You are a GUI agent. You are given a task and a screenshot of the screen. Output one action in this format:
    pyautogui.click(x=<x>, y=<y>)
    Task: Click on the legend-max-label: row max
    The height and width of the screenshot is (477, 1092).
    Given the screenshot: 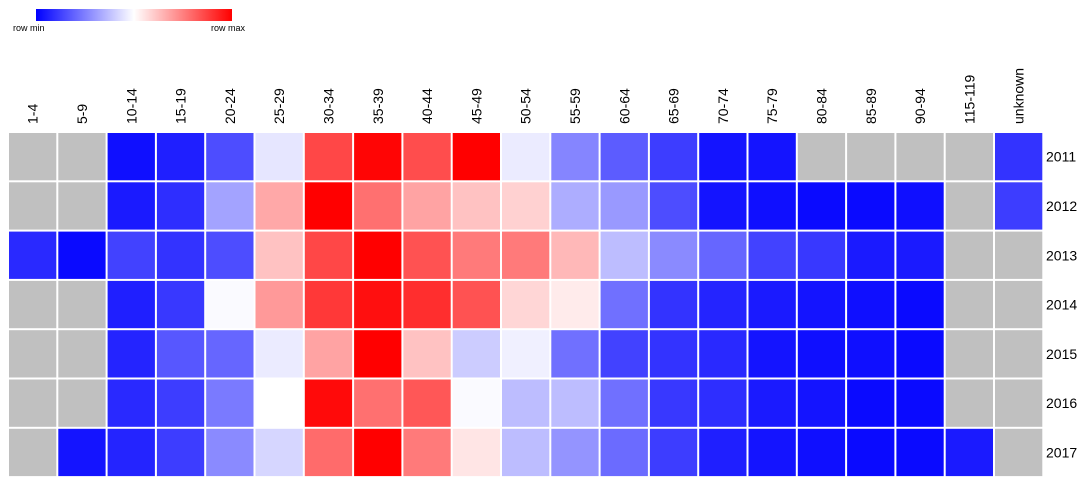 What is the action you would take?
    pyautogui.click(x=228, y=28)
    